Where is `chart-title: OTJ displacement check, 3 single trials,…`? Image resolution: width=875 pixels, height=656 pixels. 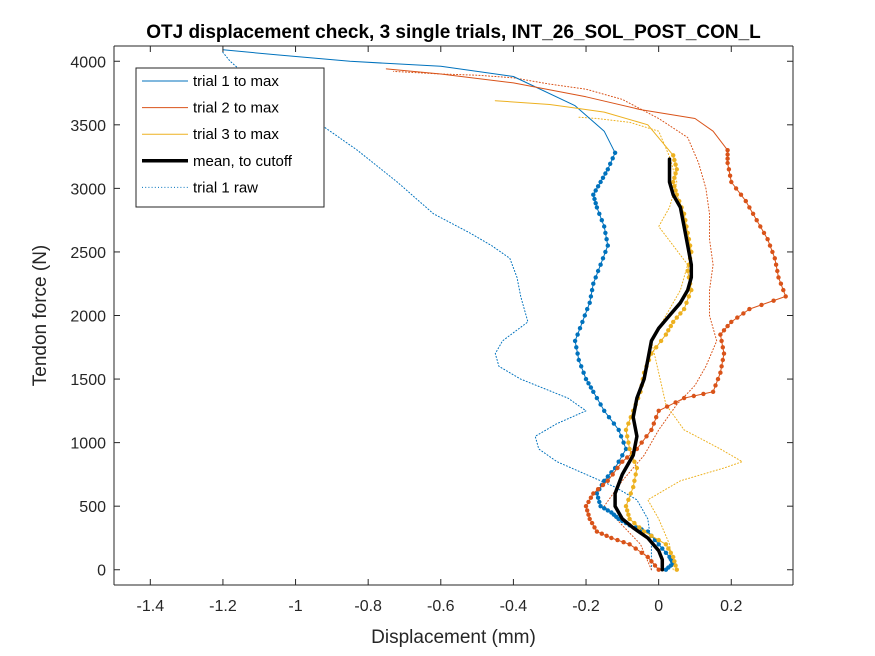 chart-title: OTJ displacement check, 3 single trials,… is located at coordinates (453, 32).